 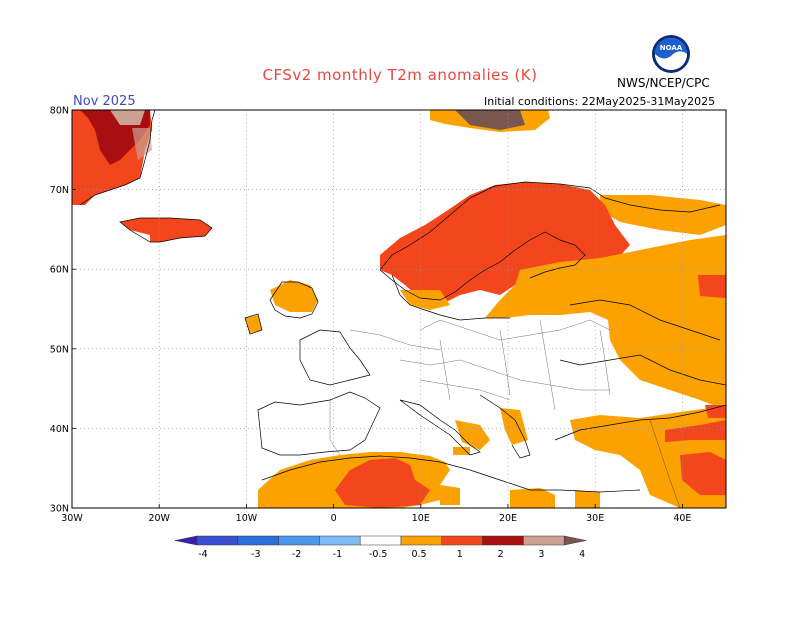 What do you see at coordinates (72, 518) in the screenshot?
I see `lon-tick-label: 30W` at bounding box center [72, 518].